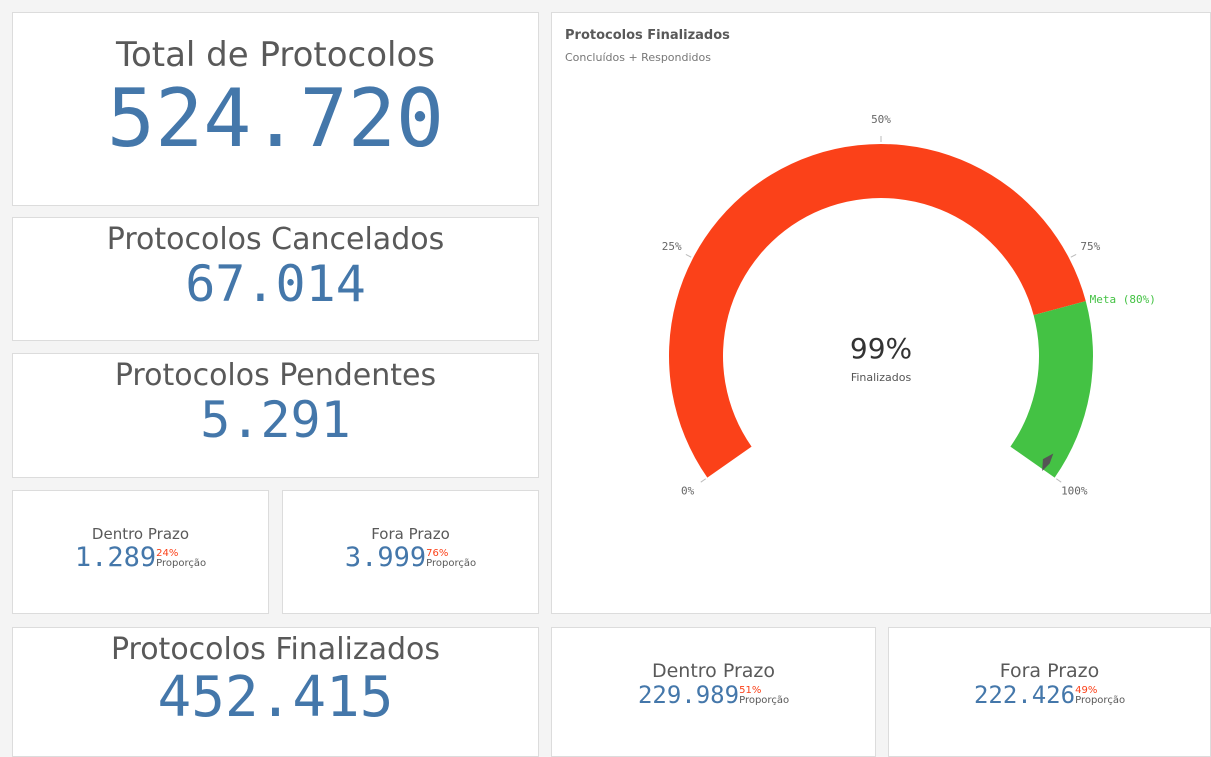 This screenshot has width=1211, height=757. What do you see at coordinates (672, 246) in the screenshot?
I see `tick-label: 25%` at bounding box center [672, 246].